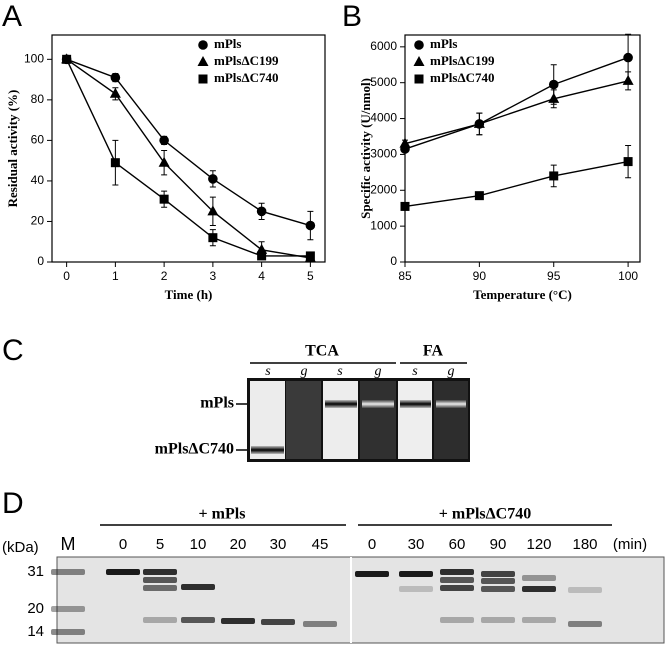 The width and height of the screenshot is (666, 646). I want to click on panel-letter: D, so click(13, 503).